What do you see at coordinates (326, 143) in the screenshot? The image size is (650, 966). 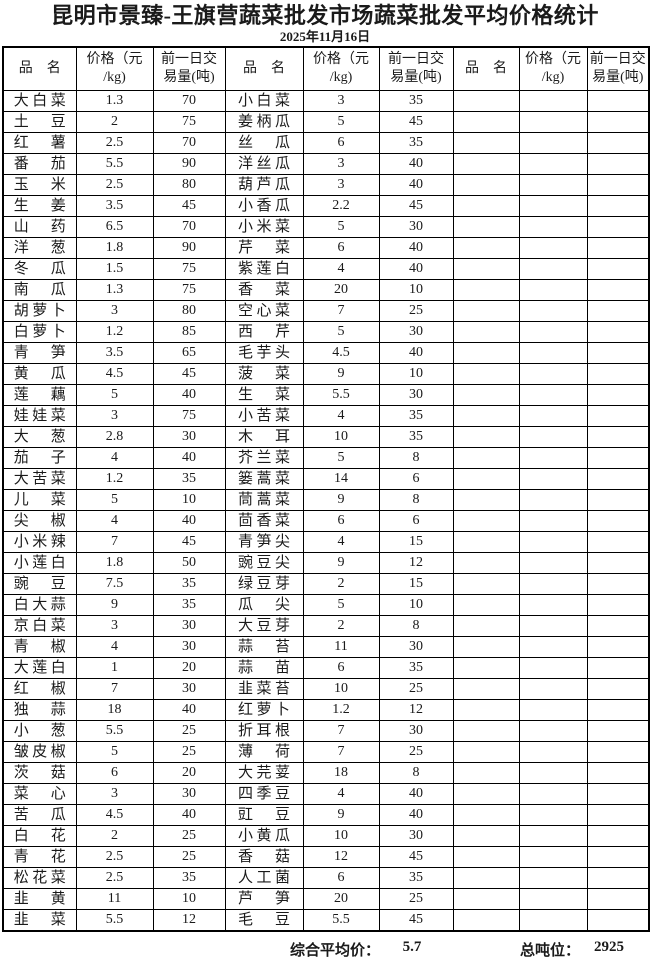 I see `table-row: 红薯 2.5 70 丝瓜 6 35` at bounding box center [326, 143].